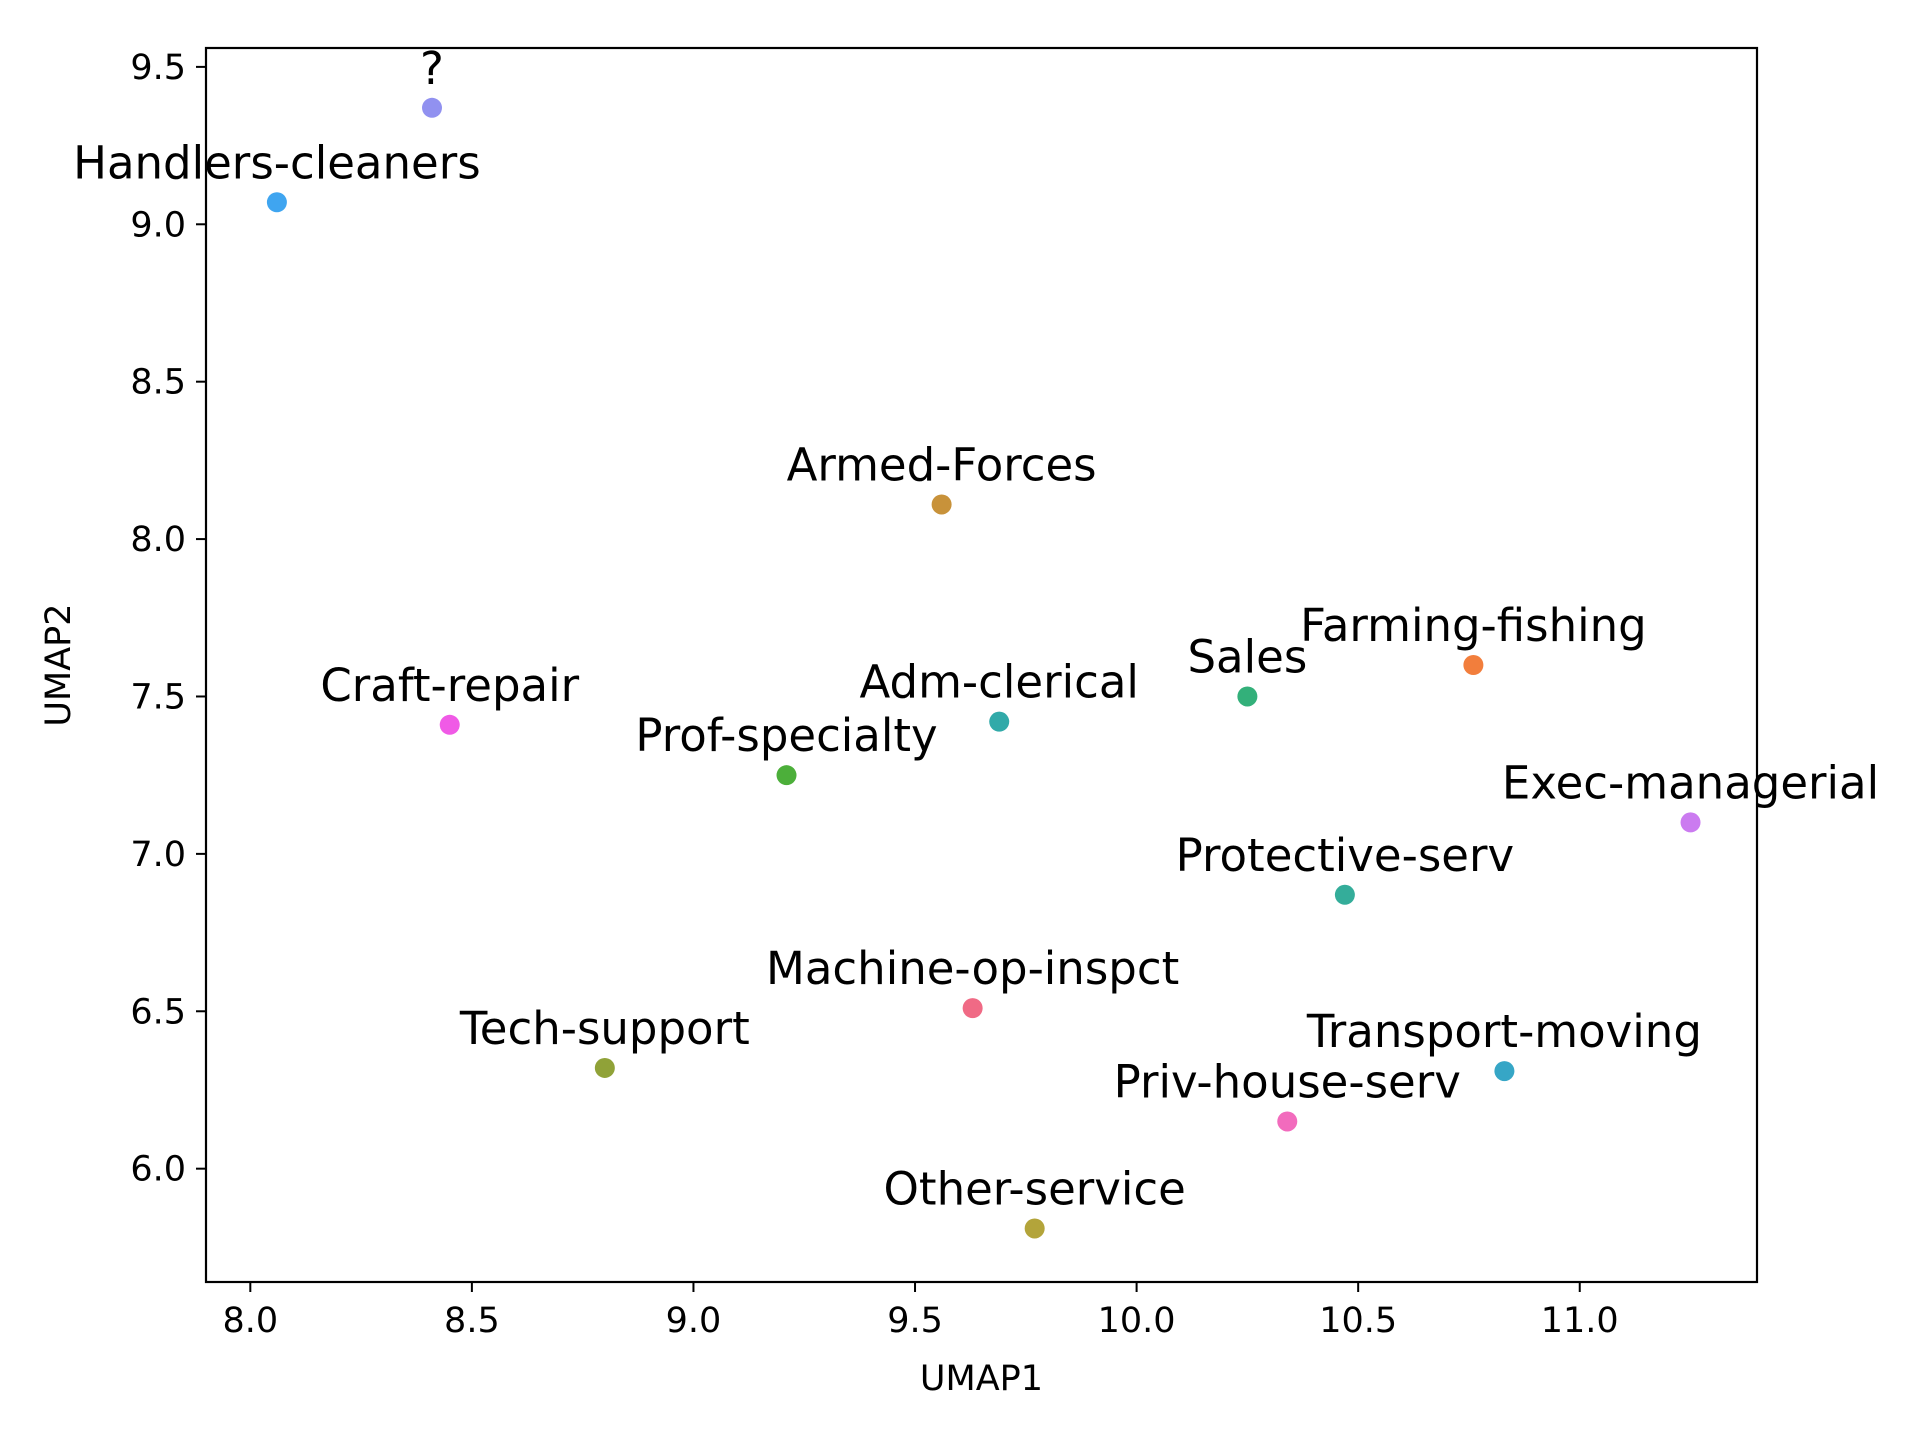 The height and width of the screenshot is (1440, 1920). Describe the element at coordinates (972, 968) in the screenshot. I see `point-label: Machine-op-inspct` at that location.